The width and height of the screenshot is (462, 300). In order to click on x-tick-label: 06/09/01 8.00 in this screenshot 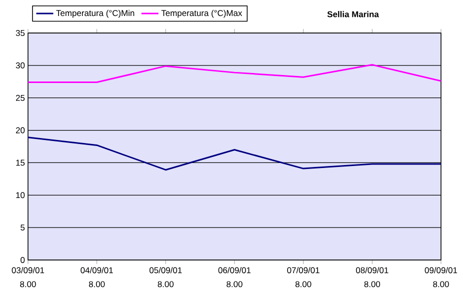, I will do `click(234, 277)`.